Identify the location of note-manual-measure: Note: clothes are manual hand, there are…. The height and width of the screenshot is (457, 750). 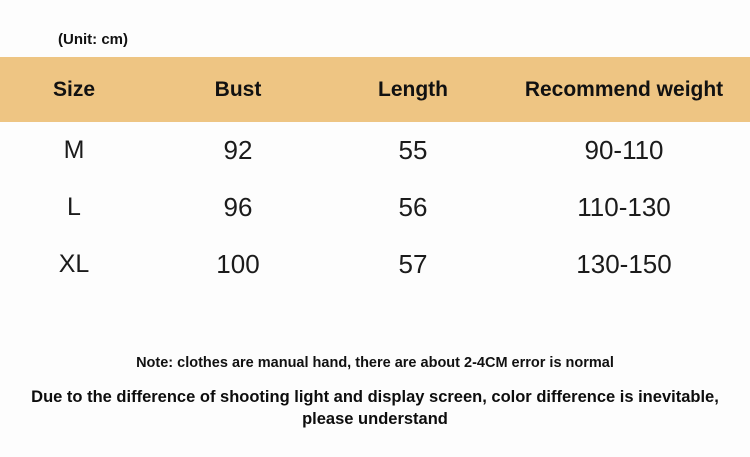
(375, 363).